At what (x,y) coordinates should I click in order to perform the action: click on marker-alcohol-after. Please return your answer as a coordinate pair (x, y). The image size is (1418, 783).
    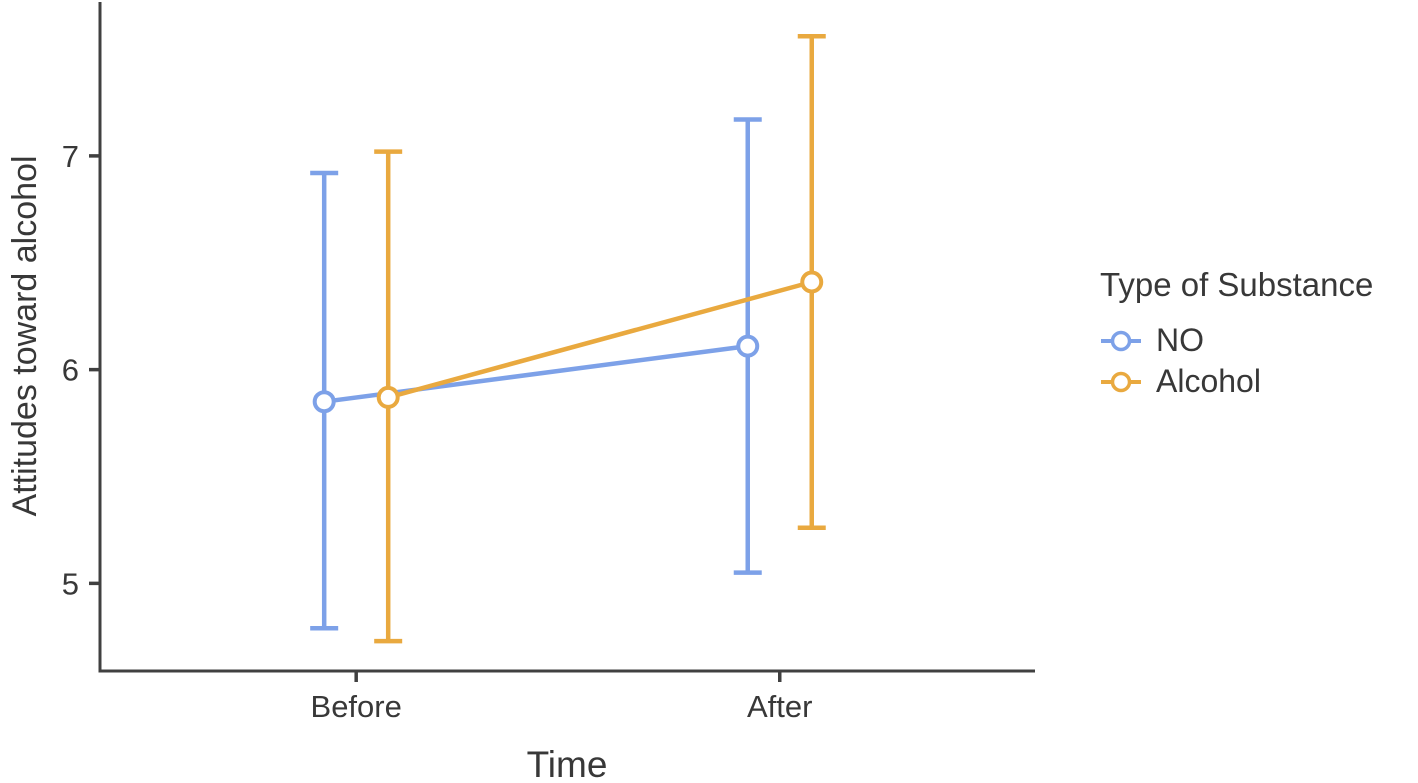
    Looking at the image, I should click on (812, 282).